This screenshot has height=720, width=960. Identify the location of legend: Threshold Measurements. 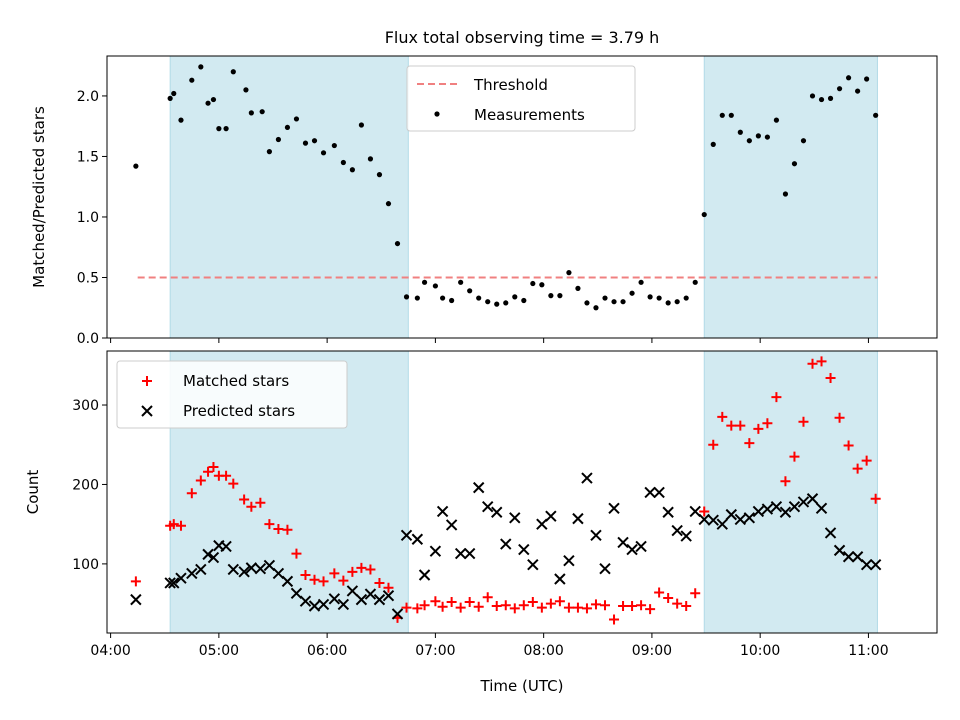
(521, 98).